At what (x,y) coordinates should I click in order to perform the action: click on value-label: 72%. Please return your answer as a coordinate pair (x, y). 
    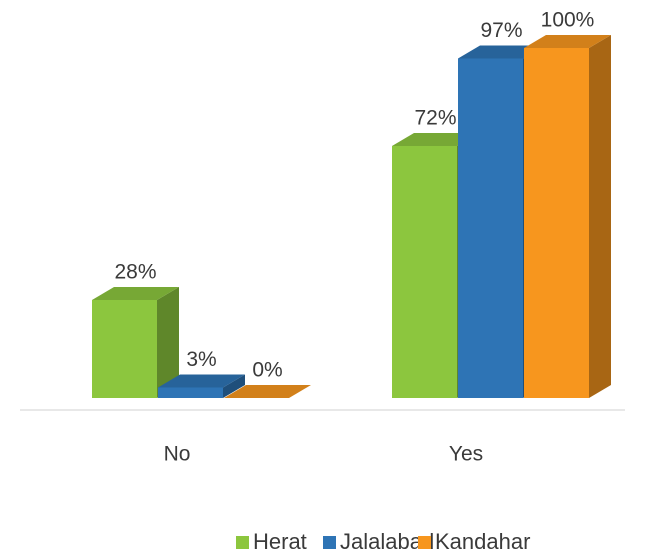
    Looking at the image, I should click on (435, 118).